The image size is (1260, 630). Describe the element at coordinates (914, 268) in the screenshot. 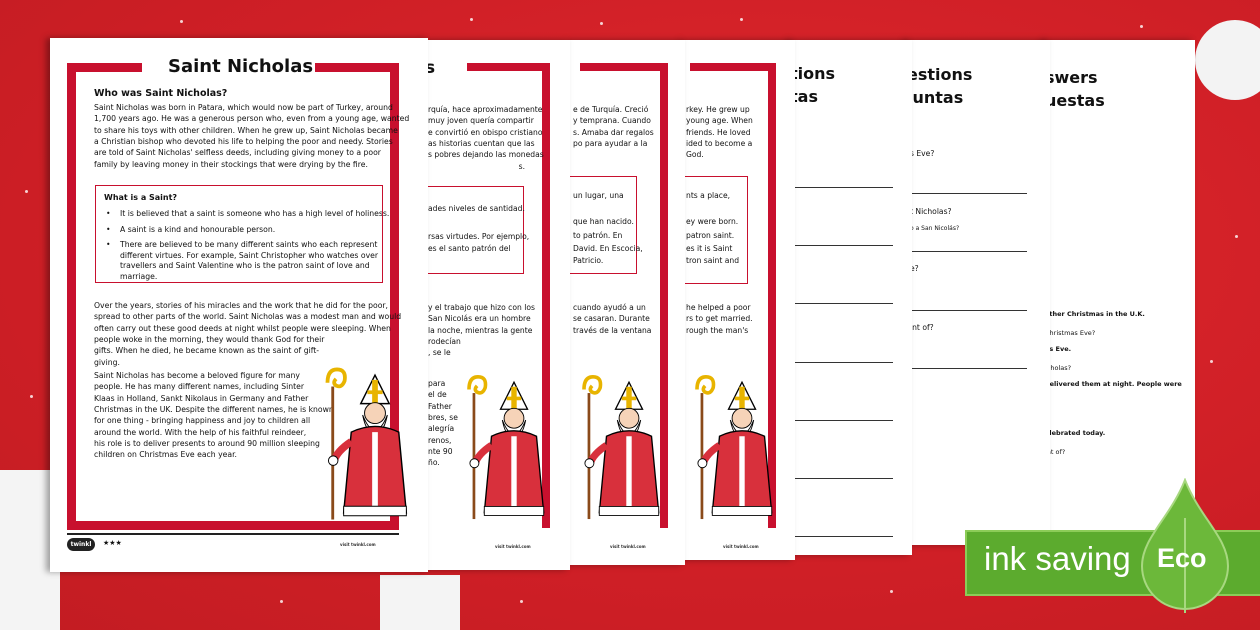

I see `text-line: e?` at that location.